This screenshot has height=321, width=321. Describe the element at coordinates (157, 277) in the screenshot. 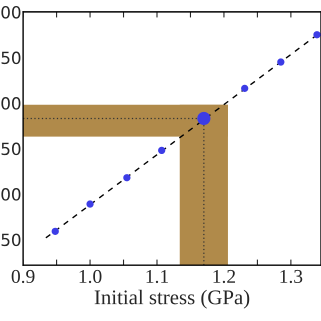

I see `x-tick-label: 1.1` at that location.